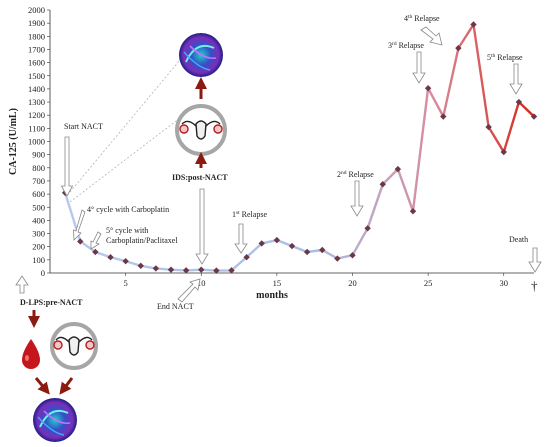  What do you see at coordinates (36, 63) in the screenshot?
I see `y-tick-label: 1600` at bounding box center [36, 63].